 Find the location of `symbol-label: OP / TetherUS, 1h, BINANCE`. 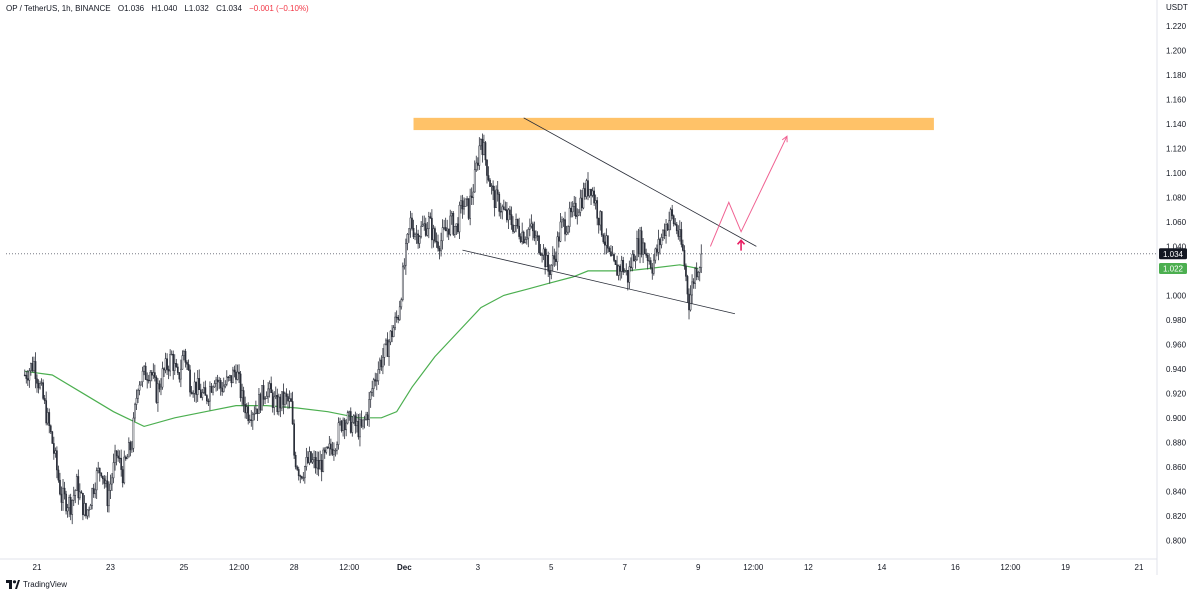

symbol-label: OP / TetherUS, 1h, BINANCE is located at coordinates (58, 8).